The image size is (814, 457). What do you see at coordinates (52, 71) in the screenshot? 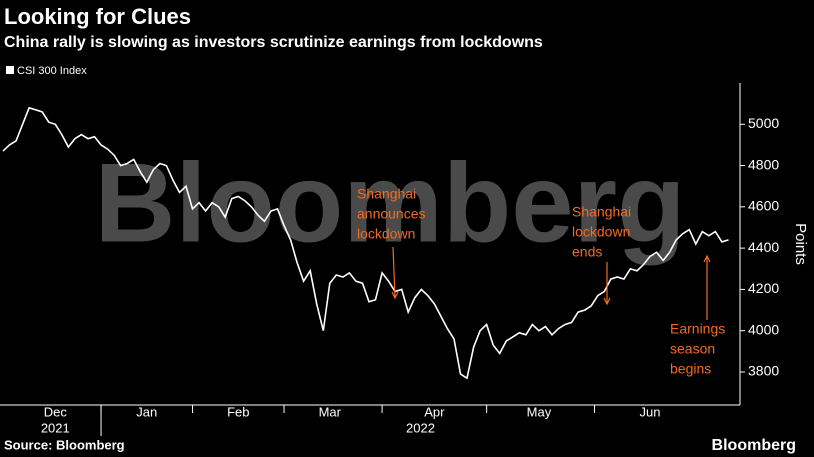
I see `legend-label: CSI 300 Index` at bounding box center [52, 71].